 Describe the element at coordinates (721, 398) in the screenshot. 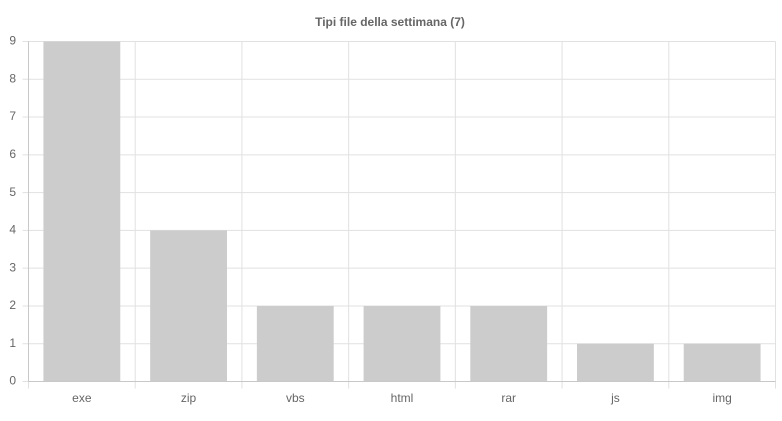

I see `x-tick-label: img` at that location.